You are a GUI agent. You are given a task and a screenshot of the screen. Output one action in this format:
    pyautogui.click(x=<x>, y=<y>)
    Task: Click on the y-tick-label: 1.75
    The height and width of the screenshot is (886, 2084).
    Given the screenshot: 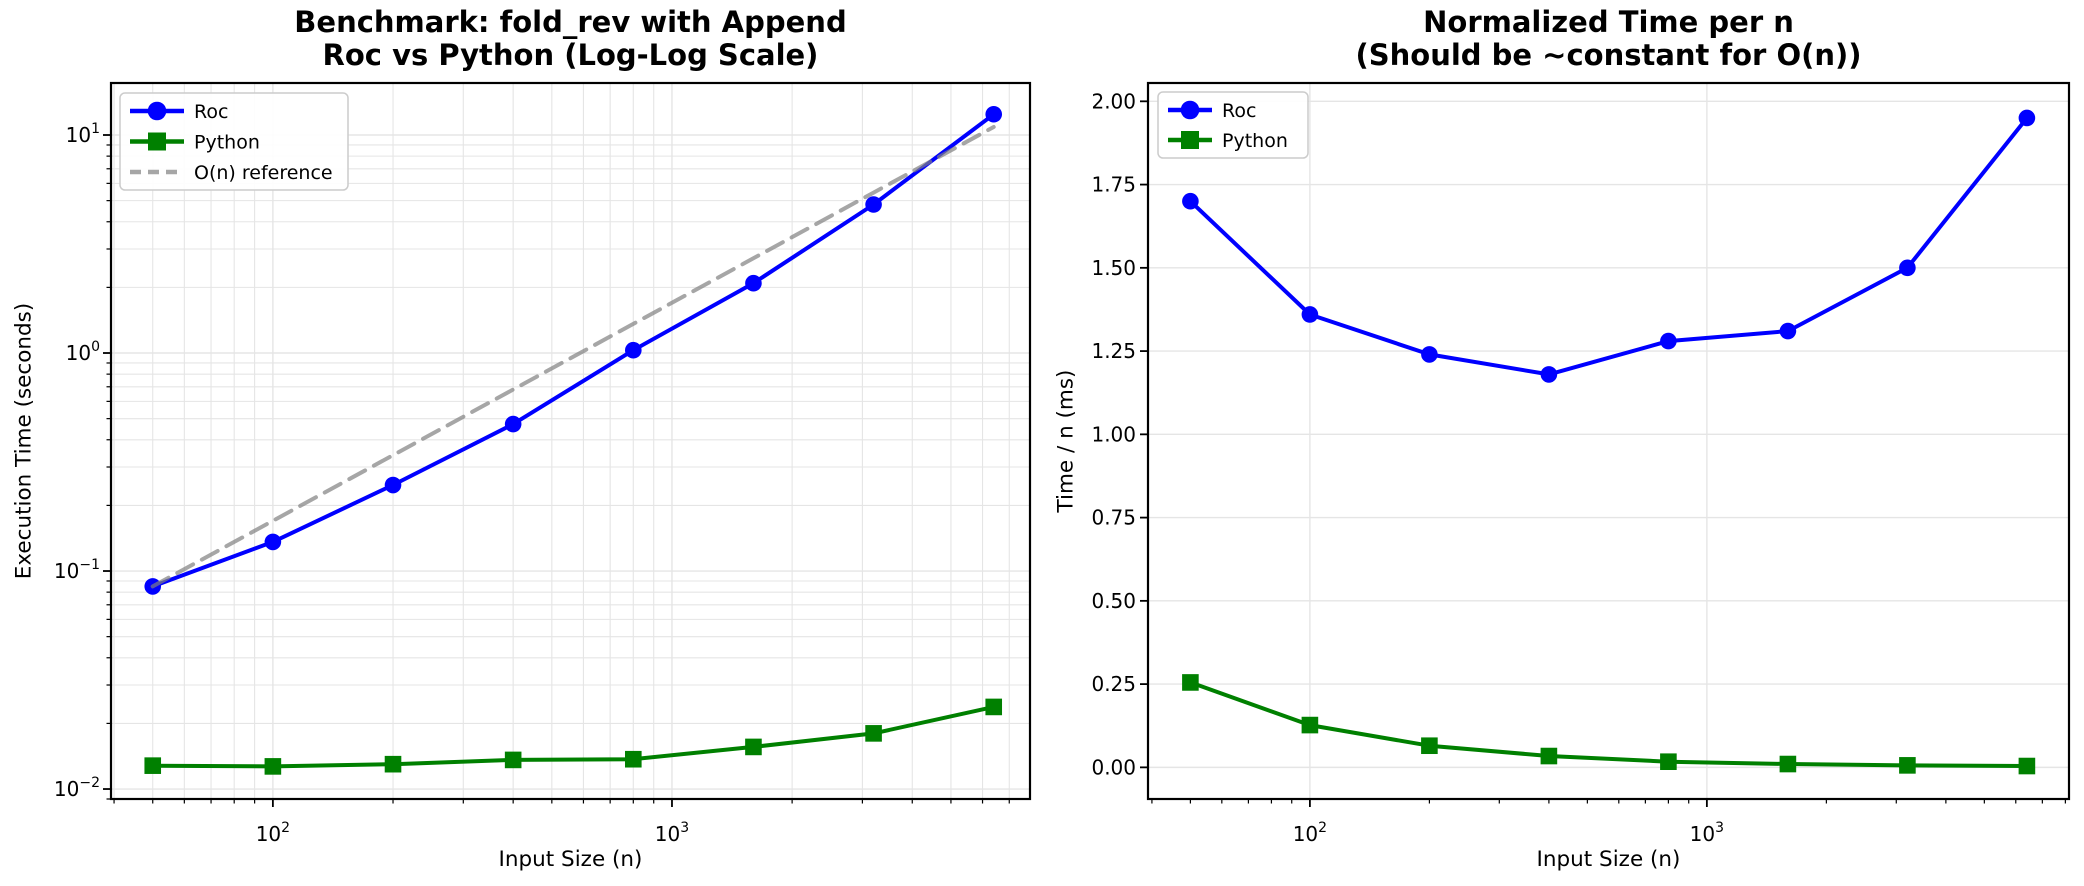 What is the action you would take?
    pyautogui.click(x=1113, y=185)
    